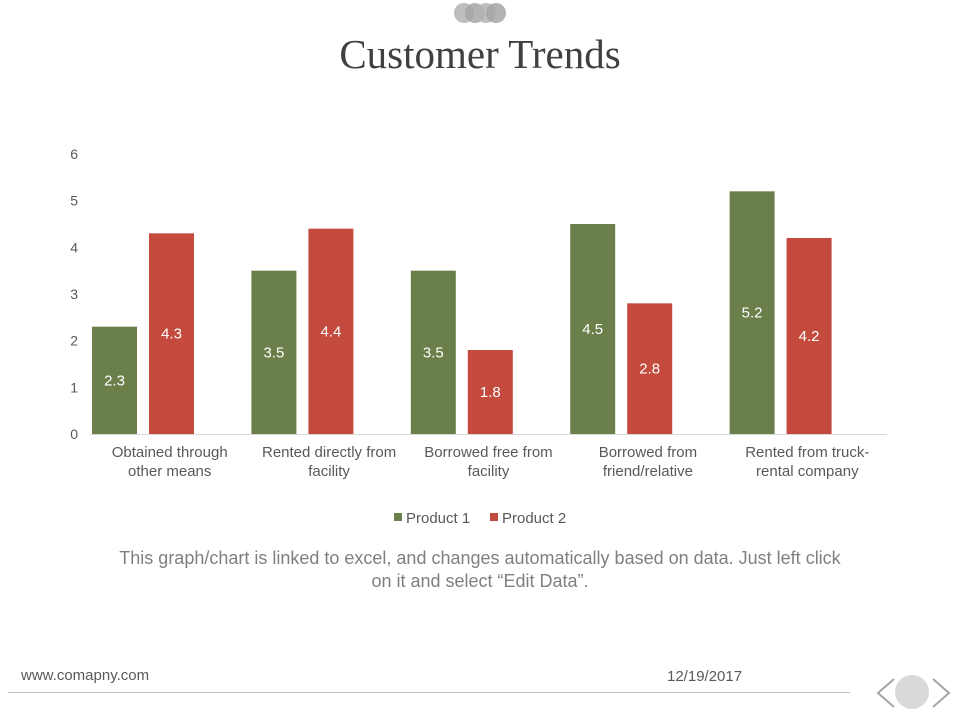 The image size is (960, 720). I want to click on y-tick-label: 5, so click(74, 201).